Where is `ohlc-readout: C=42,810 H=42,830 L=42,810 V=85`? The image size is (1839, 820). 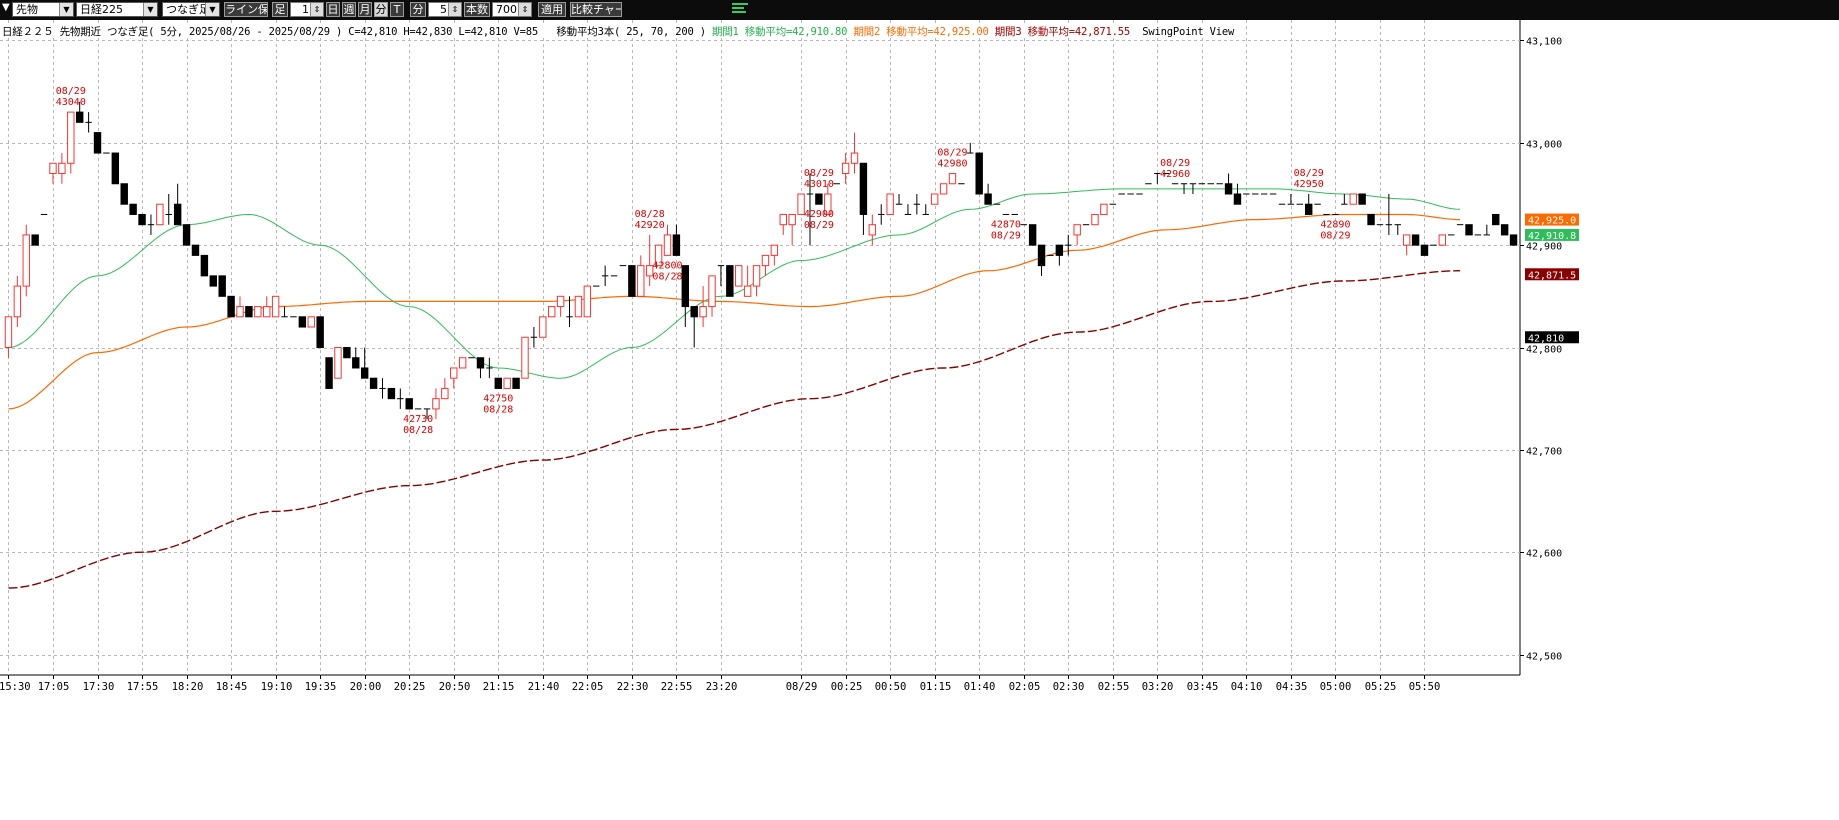 ohlc-readout: C=42,810 H=42,830 L=42,810 V=85 is located at coordinates (443, 32).